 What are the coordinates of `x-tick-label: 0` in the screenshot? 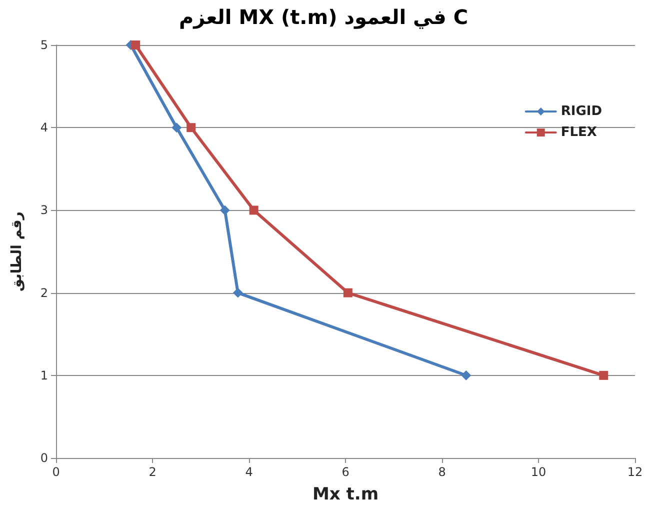 It's located at (56, 472).